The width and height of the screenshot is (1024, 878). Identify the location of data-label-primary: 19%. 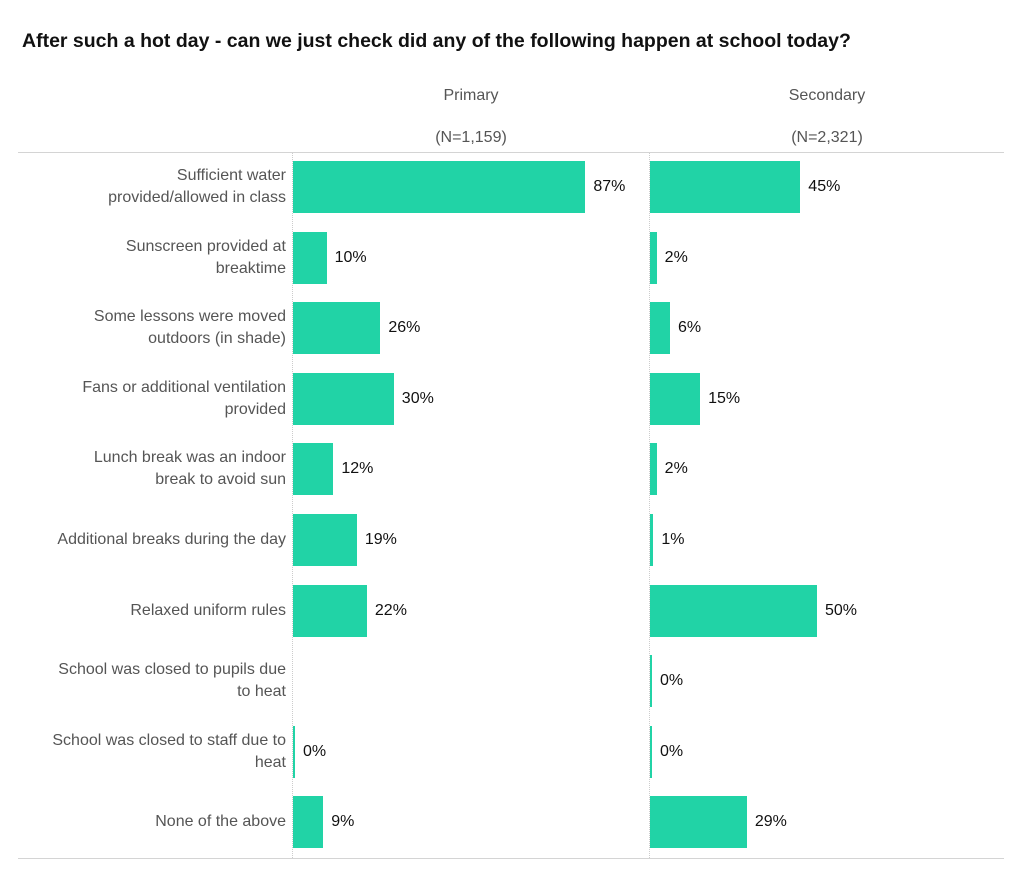
(380, 539).